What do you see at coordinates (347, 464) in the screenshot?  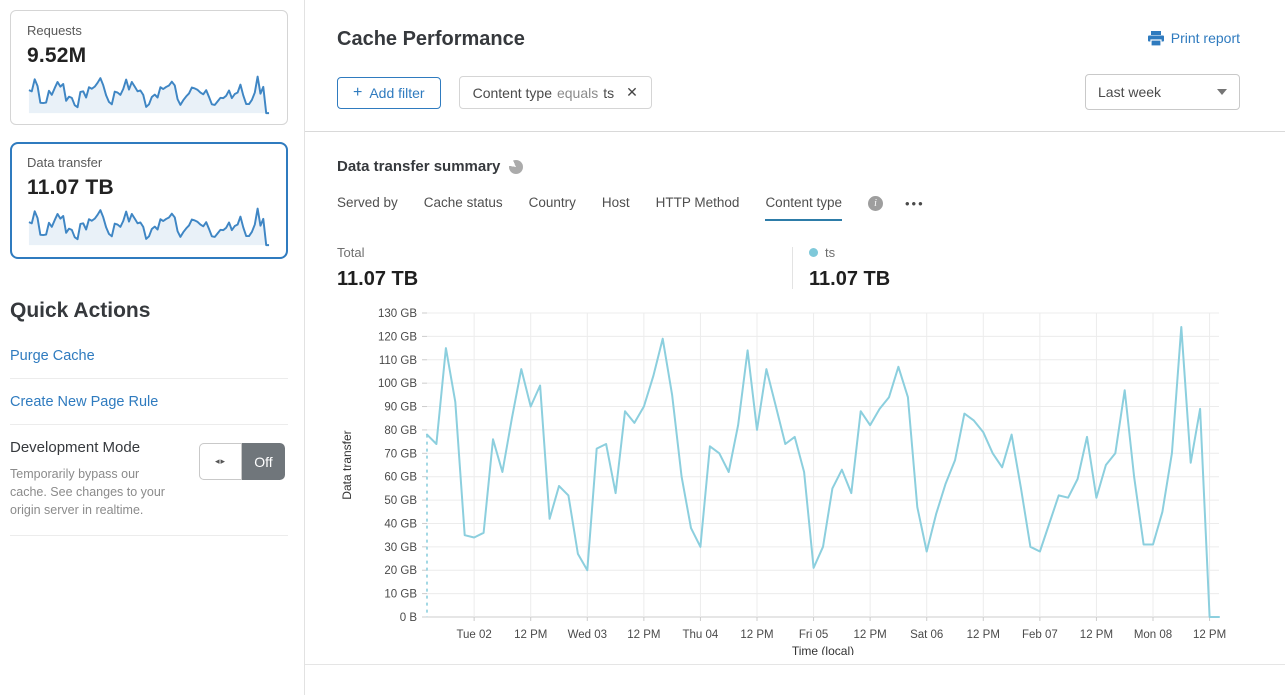 I see `y-axis-title: Data transfer` at bounding box center [347, 464].